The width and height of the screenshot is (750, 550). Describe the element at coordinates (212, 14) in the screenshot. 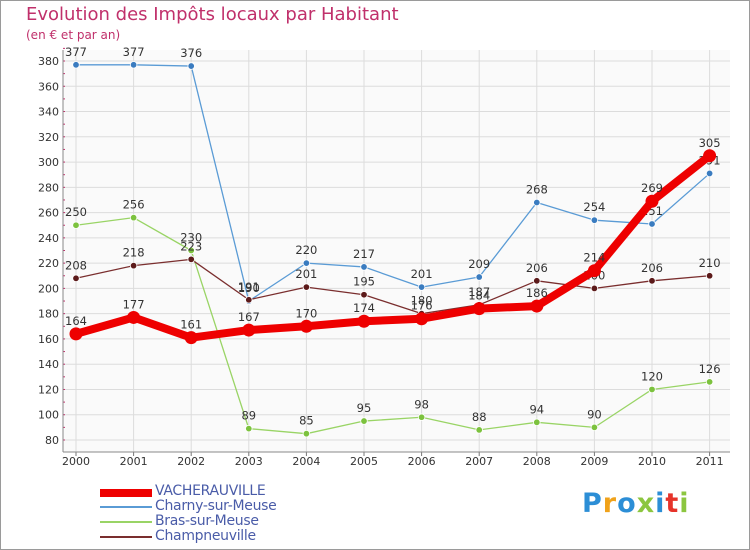

I see `chart-title: Evolution des Impôts locaux par Habitant` at that location.